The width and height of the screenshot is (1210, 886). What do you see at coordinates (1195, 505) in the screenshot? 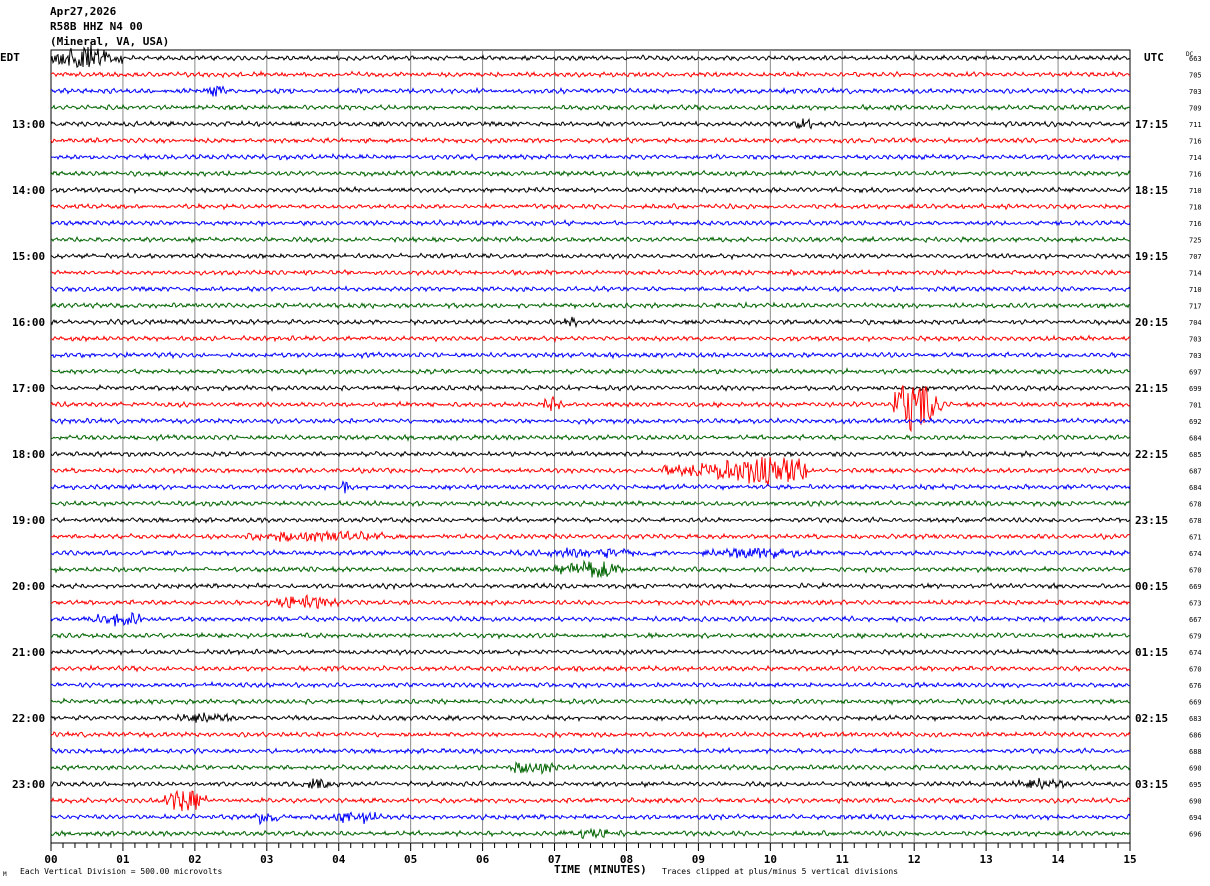
I see `dc-offset-27: 678` at bounding box center [1195, 505].